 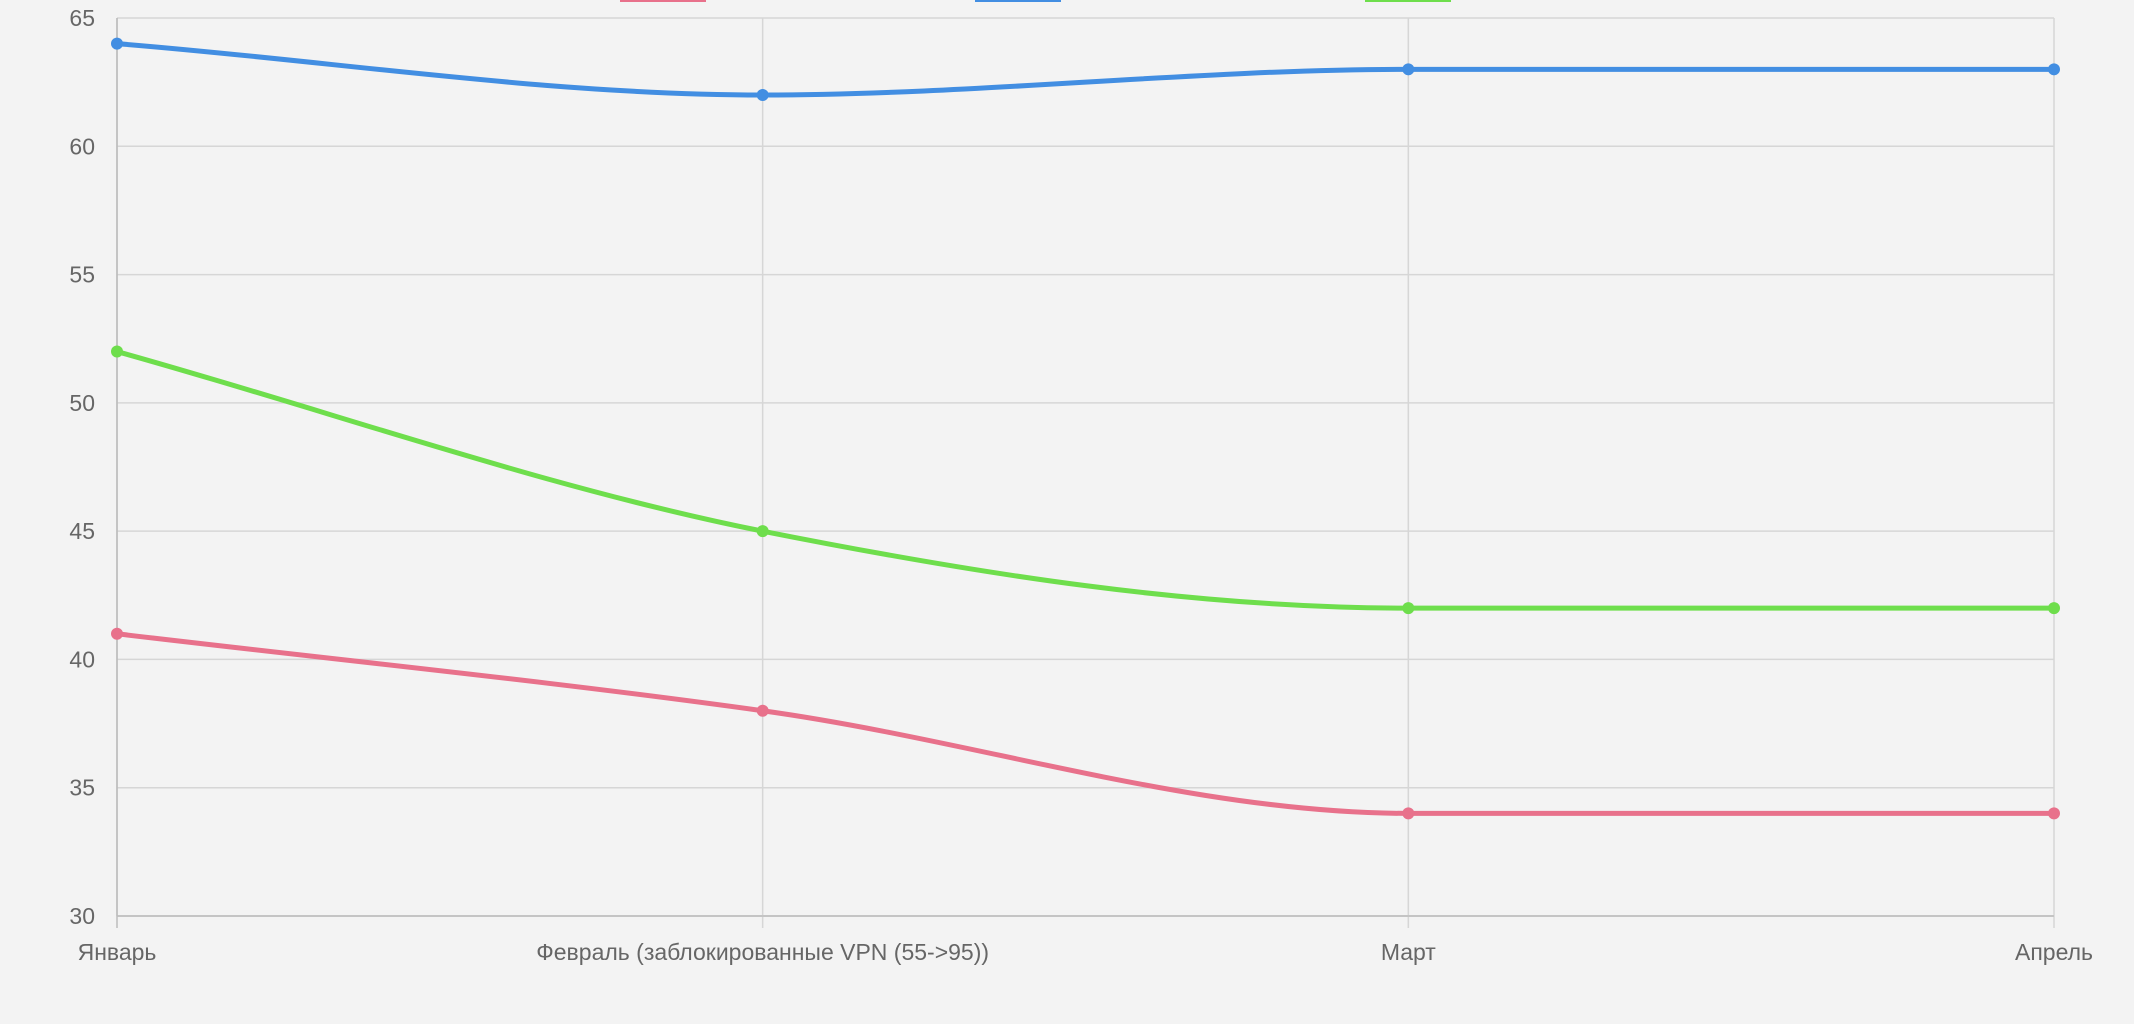 I want to click on legend, so click(x=1035, y=1).